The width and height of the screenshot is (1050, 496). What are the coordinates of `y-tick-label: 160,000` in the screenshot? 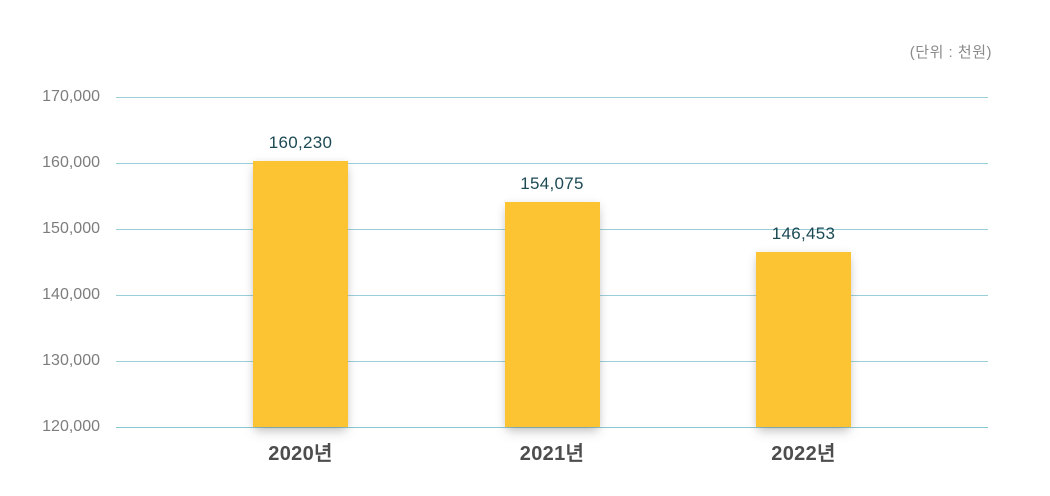 It's located at (71, 162).